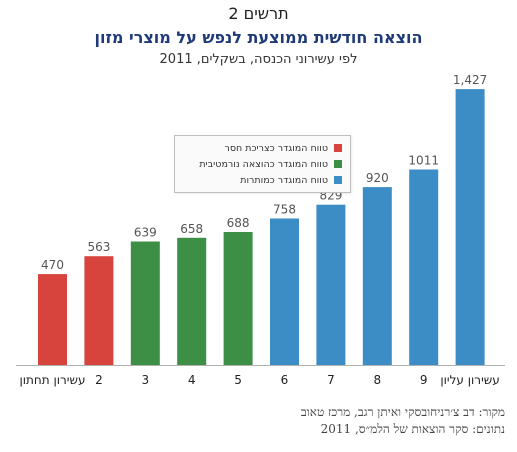  I want to click on value-label-8: 920, so click(377, 178).